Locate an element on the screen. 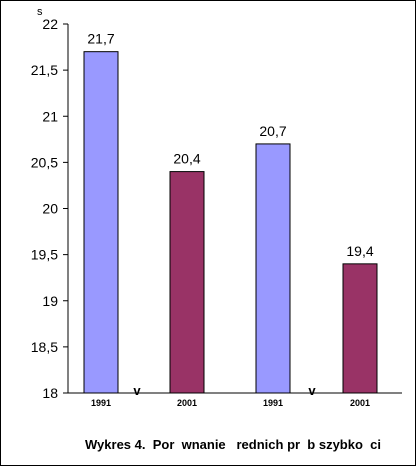  y-tick-label: 20 is located at coordinates (50, 209).